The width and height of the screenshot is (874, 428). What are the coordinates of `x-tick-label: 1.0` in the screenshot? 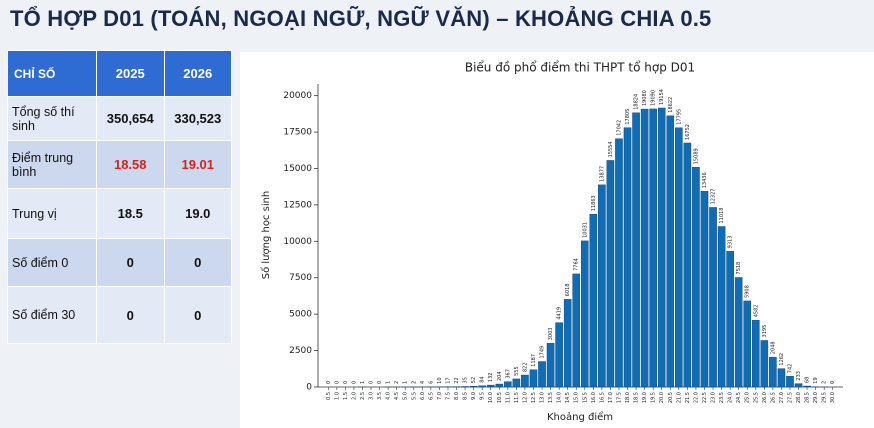 It's located at (337, 396).